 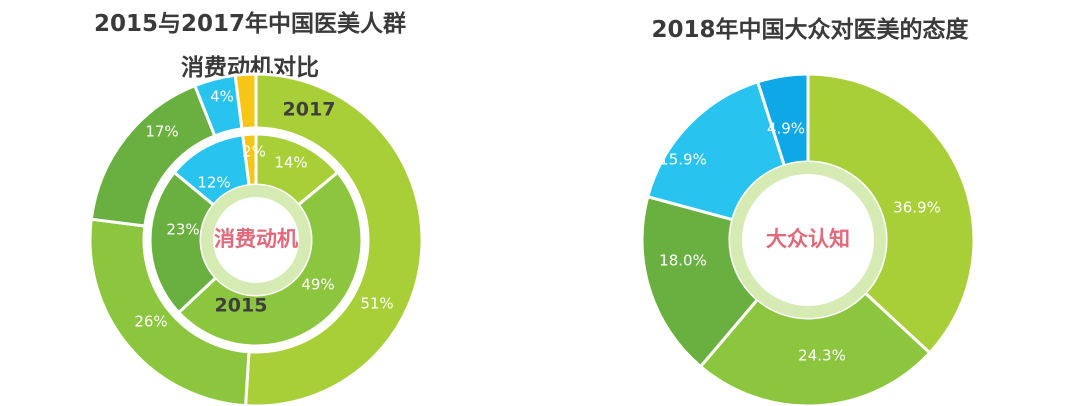 I want to click on center-label: 消费动机, so click(x=256, y=239).